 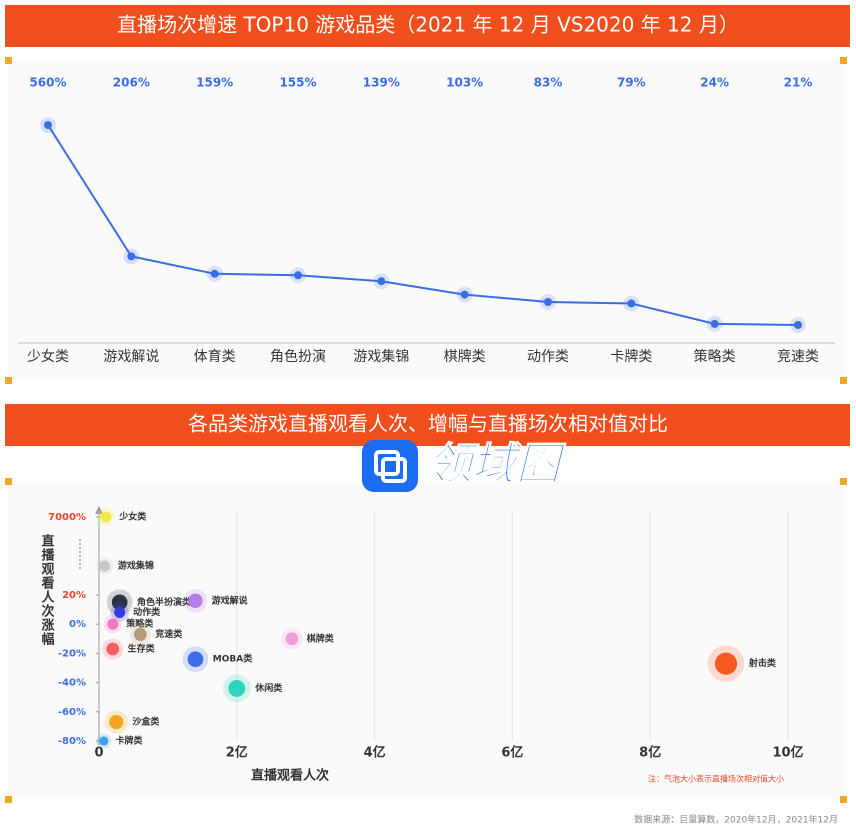 I want to click on x-tick-label: 0, so click(x=98, y=753).